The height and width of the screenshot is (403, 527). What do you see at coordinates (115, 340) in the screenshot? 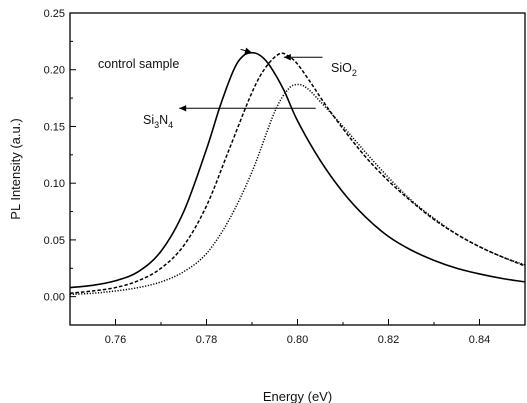
I see `x-tick-label: 0.76` at bounding box center [115, 340].